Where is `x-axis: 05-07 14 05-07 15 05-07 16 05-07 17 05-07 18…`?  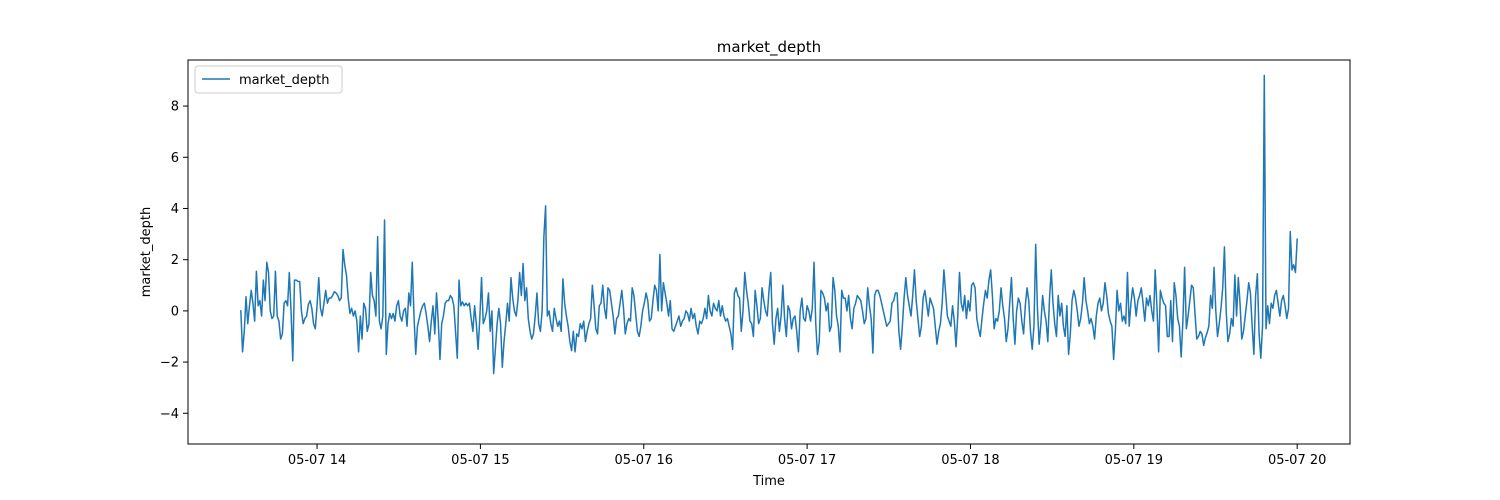
x-axis: 05-07 14 05-07 15 05-07 16 05-07 17 05-07 18… is located at coordinates (807, 456).